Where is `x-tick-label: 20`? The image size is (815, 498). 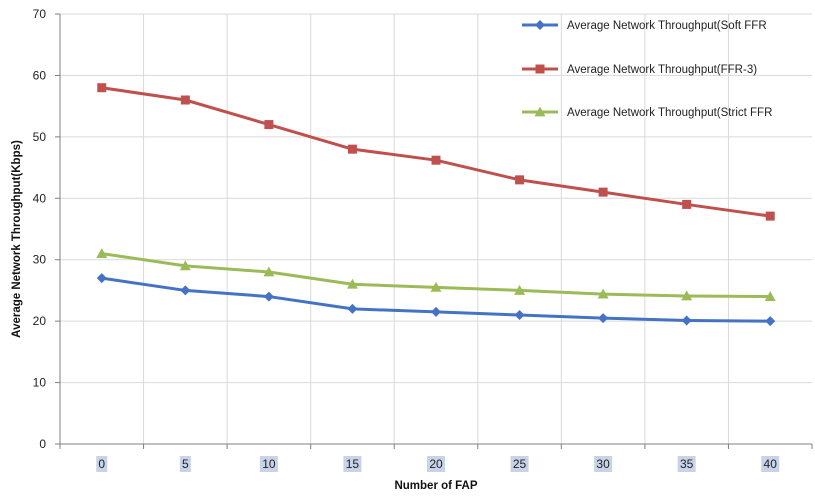 x-tick-label: 20 is located at coordinates (436, 464).